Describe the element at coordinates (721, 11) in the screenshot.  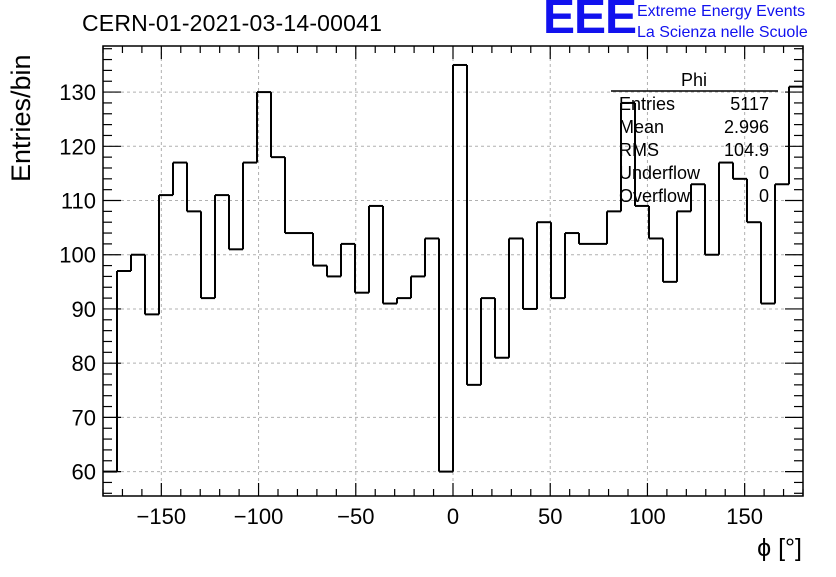
I see `logo-line-1: Extreme Energy Events` at that location.